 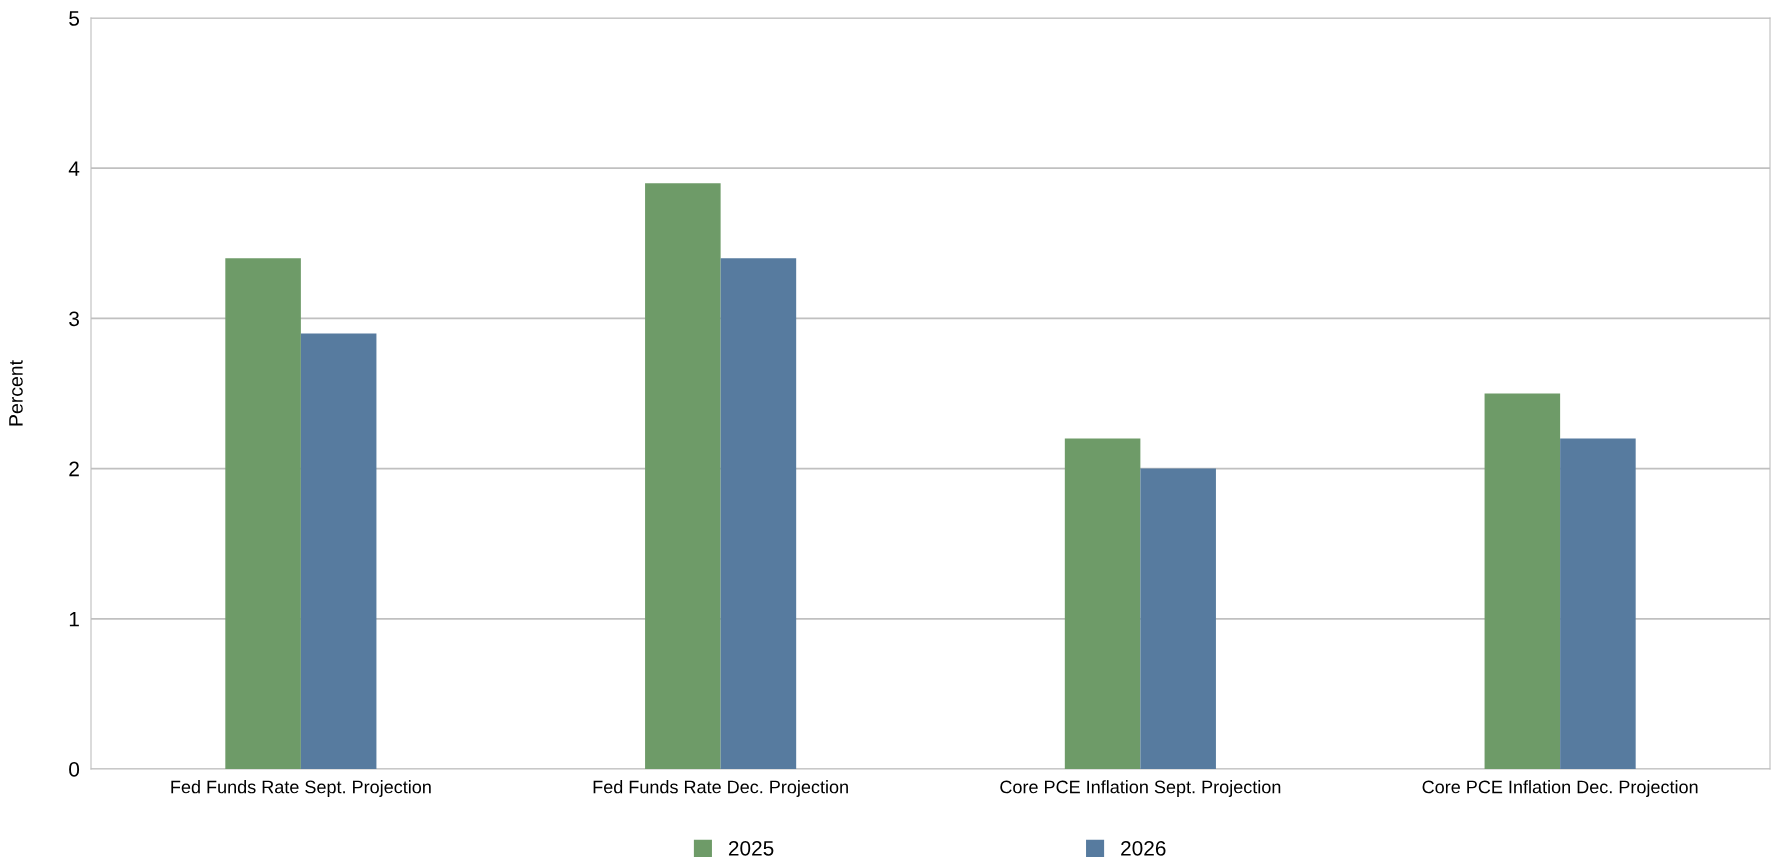 What do you see at coordinates (74, 18) in the screenshot?
I see `y-tick-label: 5` at bounding box center [74, 18].